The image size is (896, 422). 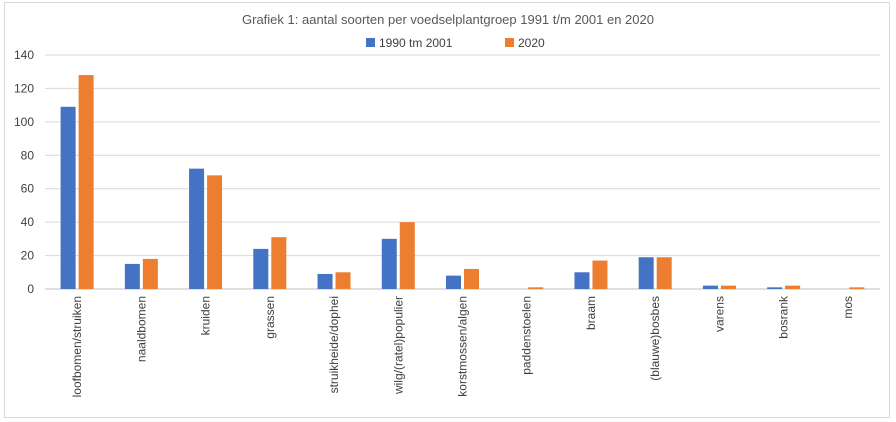 I want to click on x-tick-label: bosrank, so click(x=784, y=317).